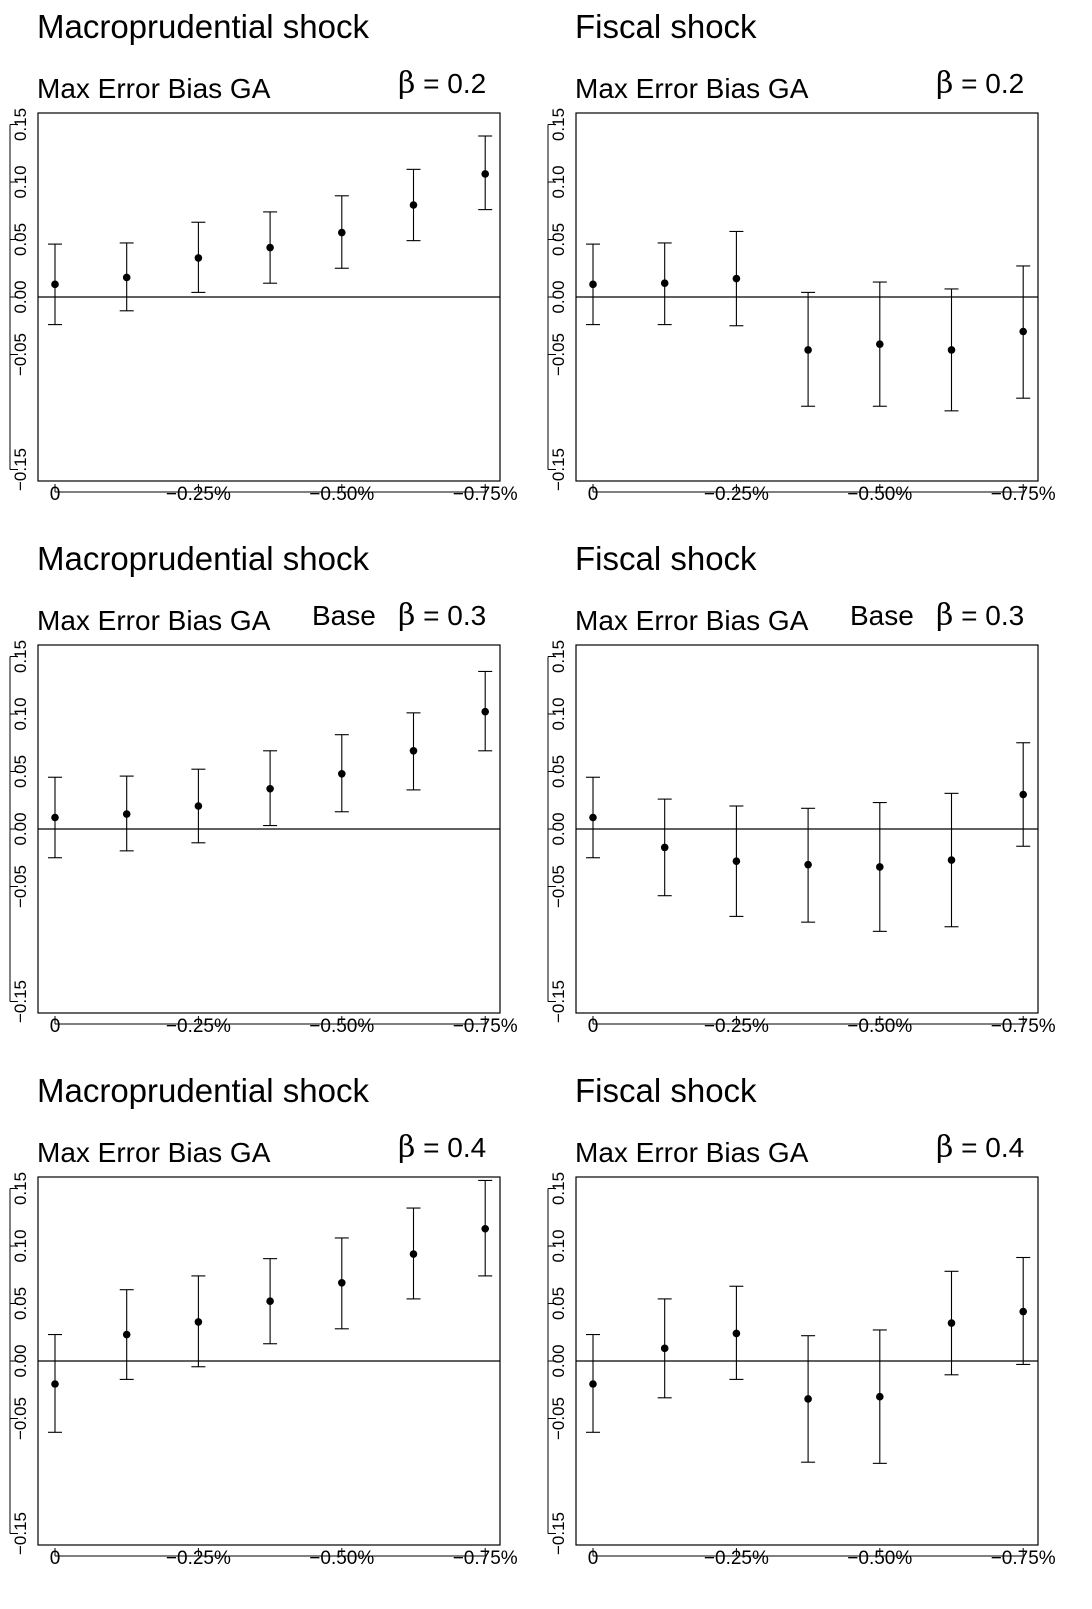 The height and width of the screenshot is (1609, 1092). I want to click on beta-value: = 0.3, so click(993, 615).